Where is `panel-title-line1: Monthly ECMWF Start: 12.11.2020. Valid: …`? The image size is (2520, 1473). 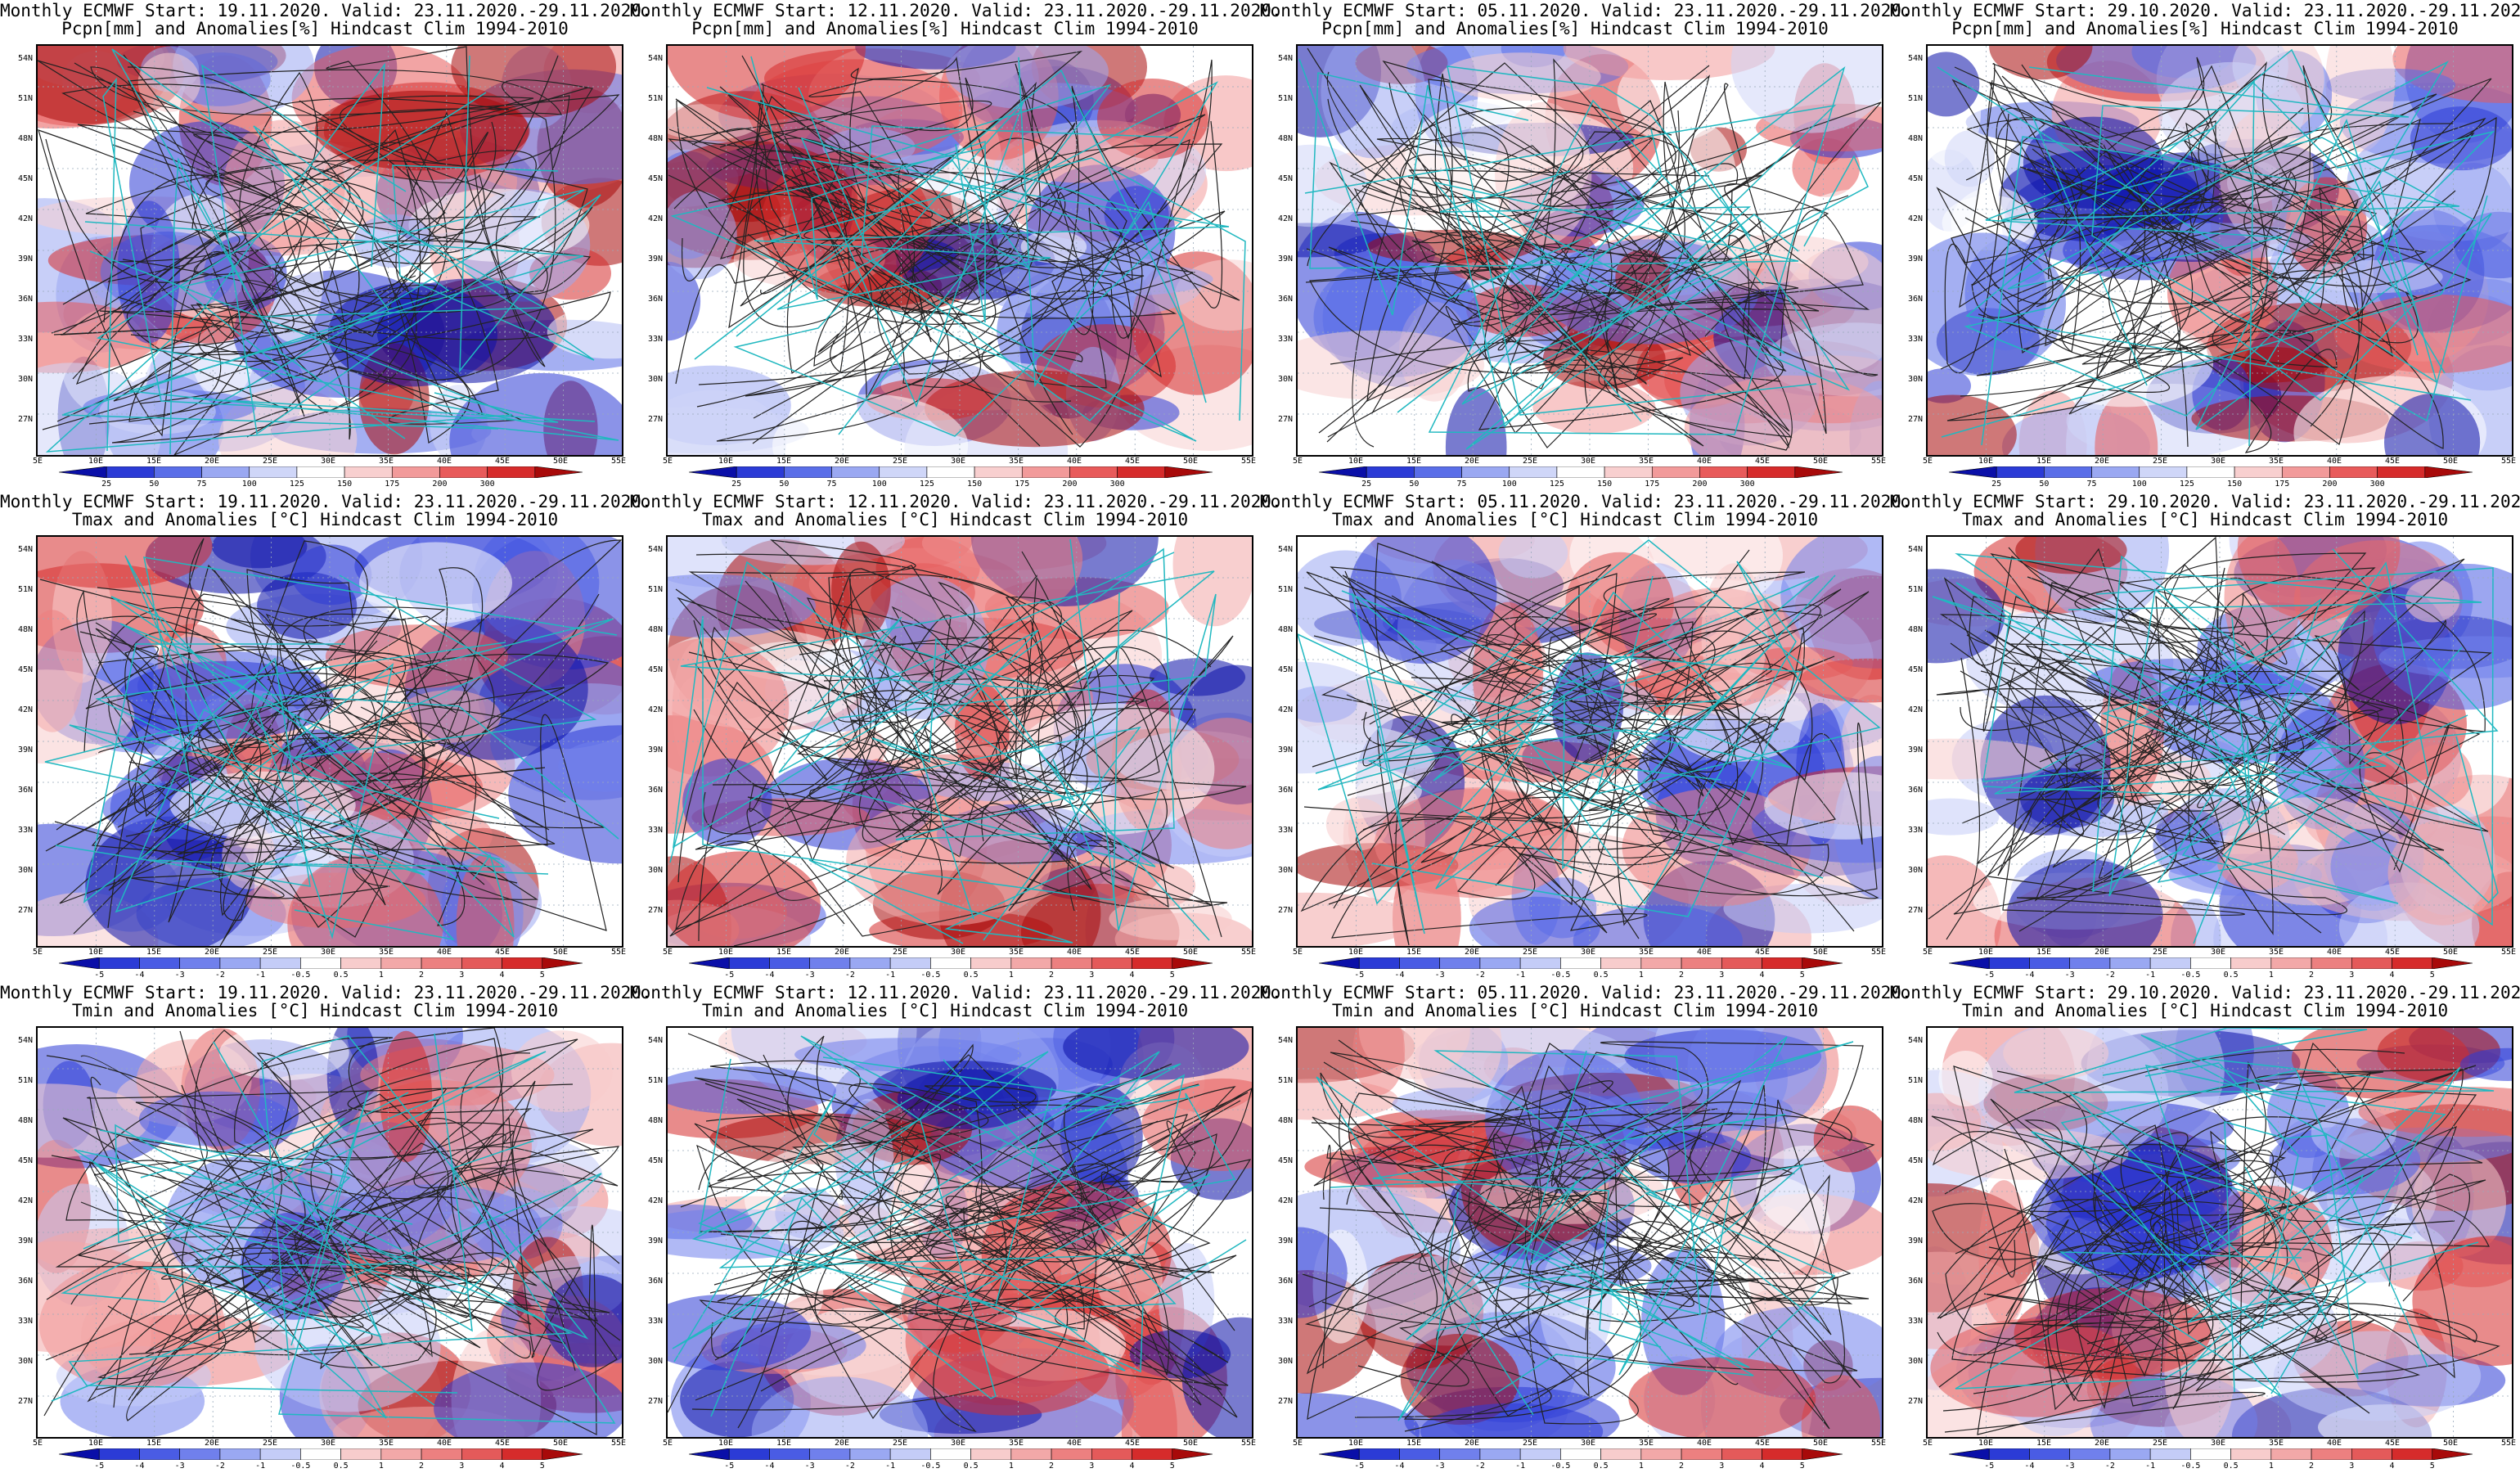 panel-title-line1: Monthly ECMWF Start: 12.11.2020. Valid: … is located at coordinates (956, 502).